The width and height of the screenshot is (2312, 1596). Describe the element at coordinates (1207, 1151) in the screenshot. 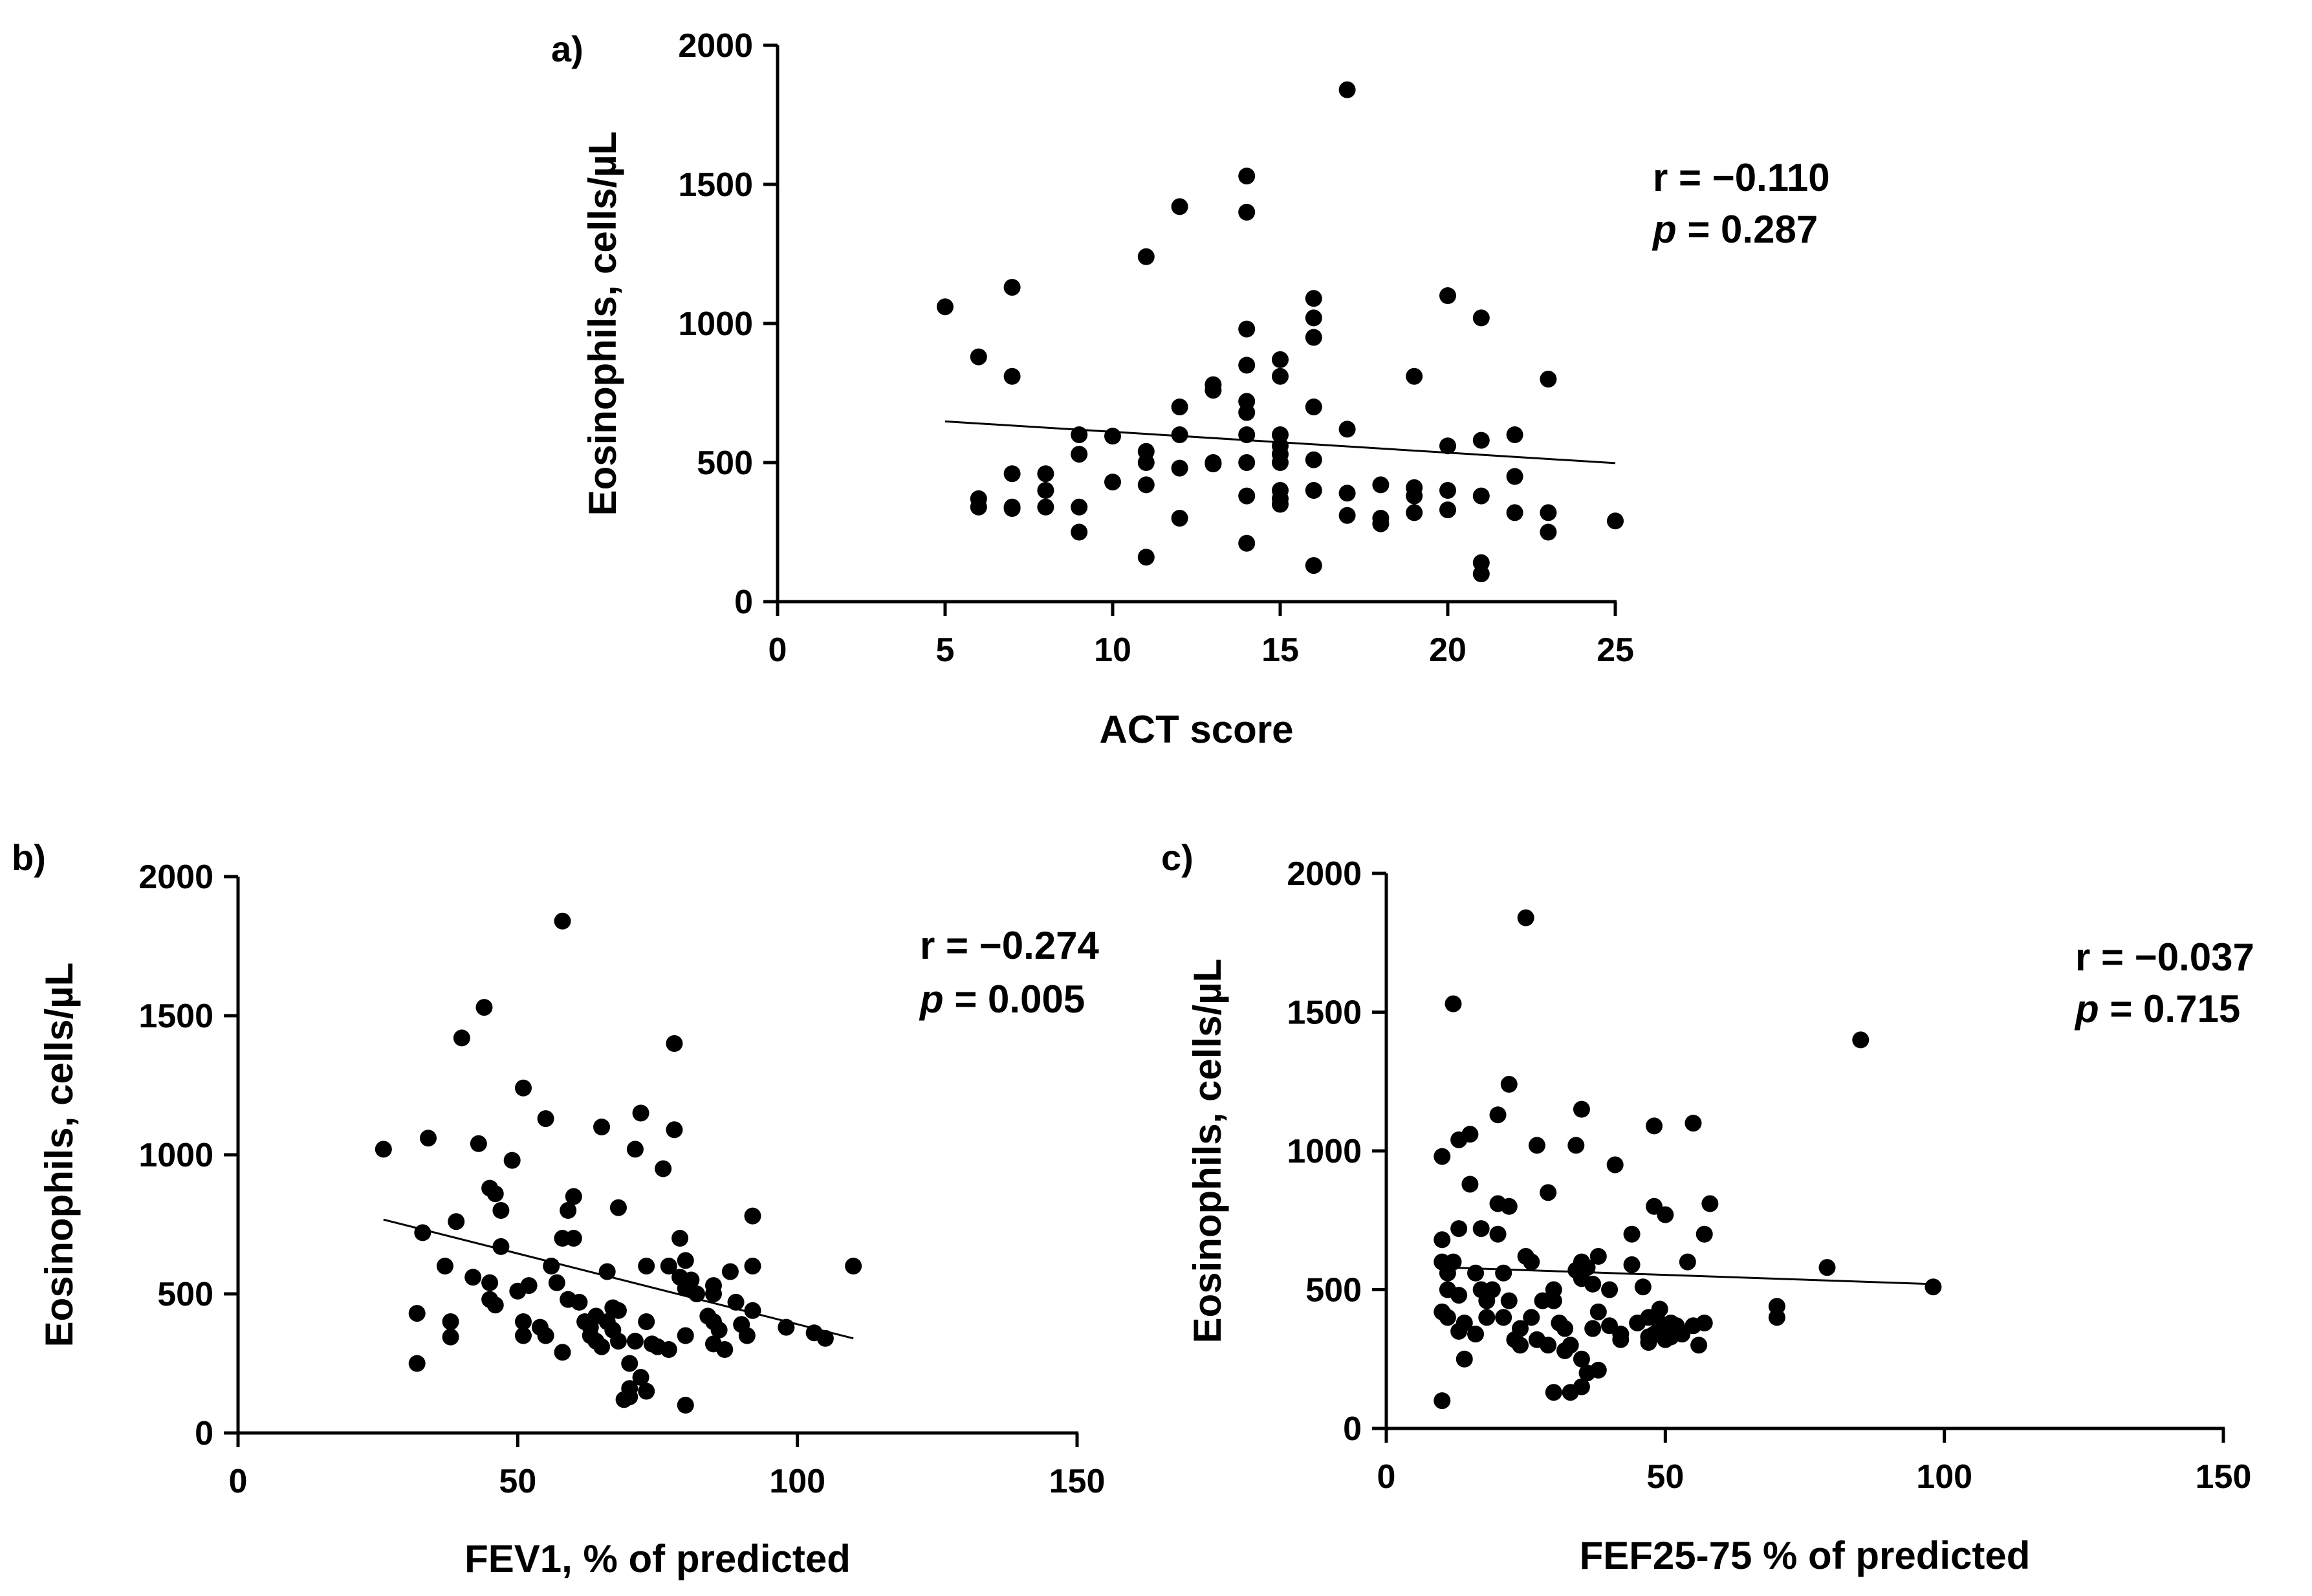

I see `p3-y-axis-title: Eosinophils, cells/µL` at that location.